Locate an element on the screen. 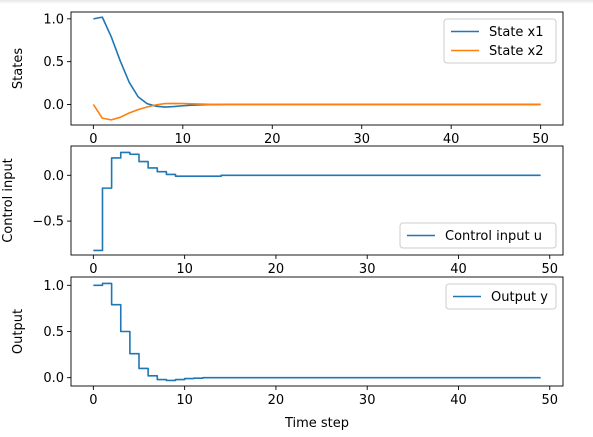 The image size is (593, 437). legend: Control input u is located at coordinates (478, 235).